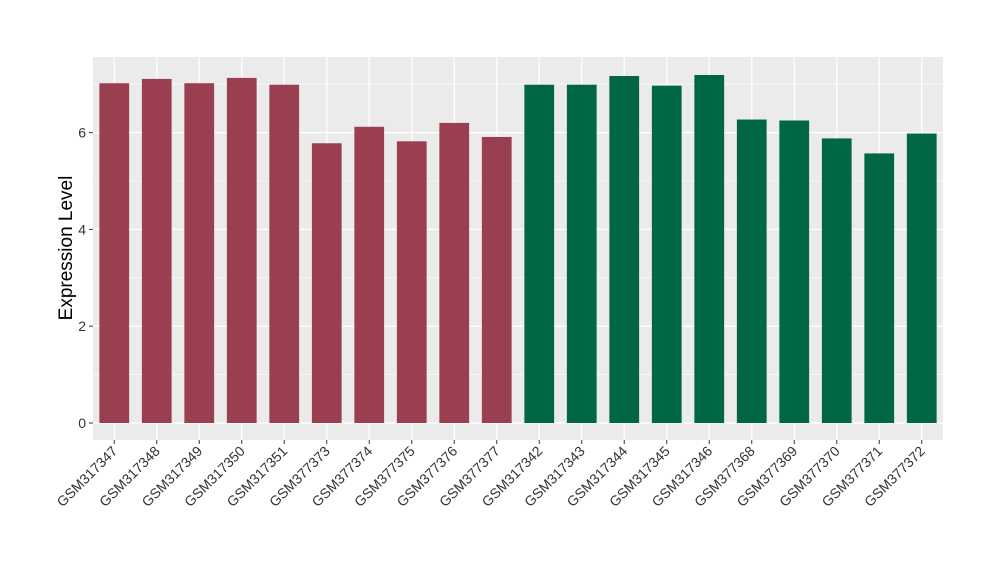  What do you see at coordinates (85, 278) in the screenshot?
I see `y-axis-ticks: 0 2 4 6` at bounding box center [85, 278].